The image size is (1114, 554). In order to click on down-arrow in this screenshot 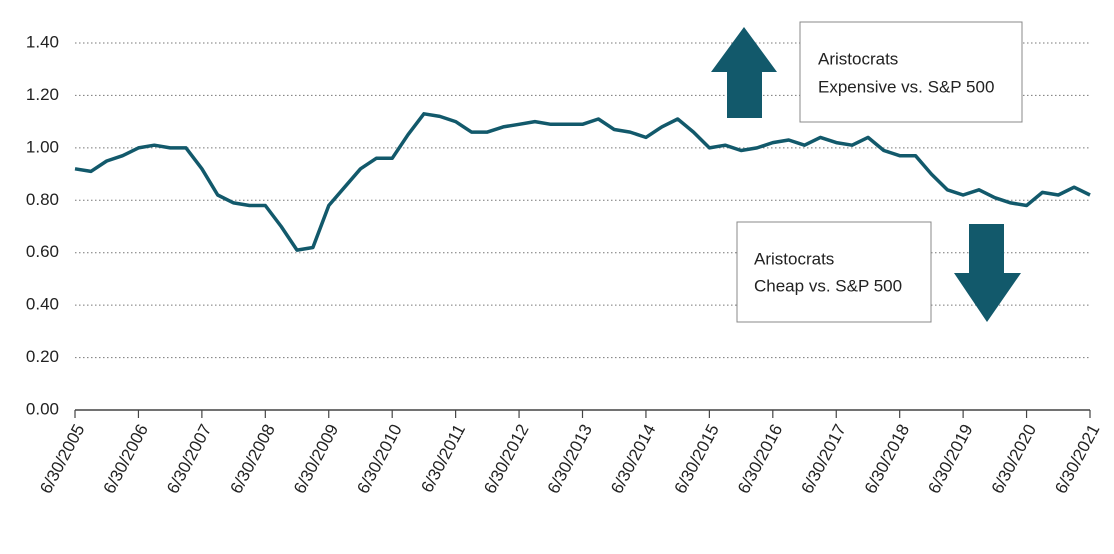, I will do `click(987, 273)`.